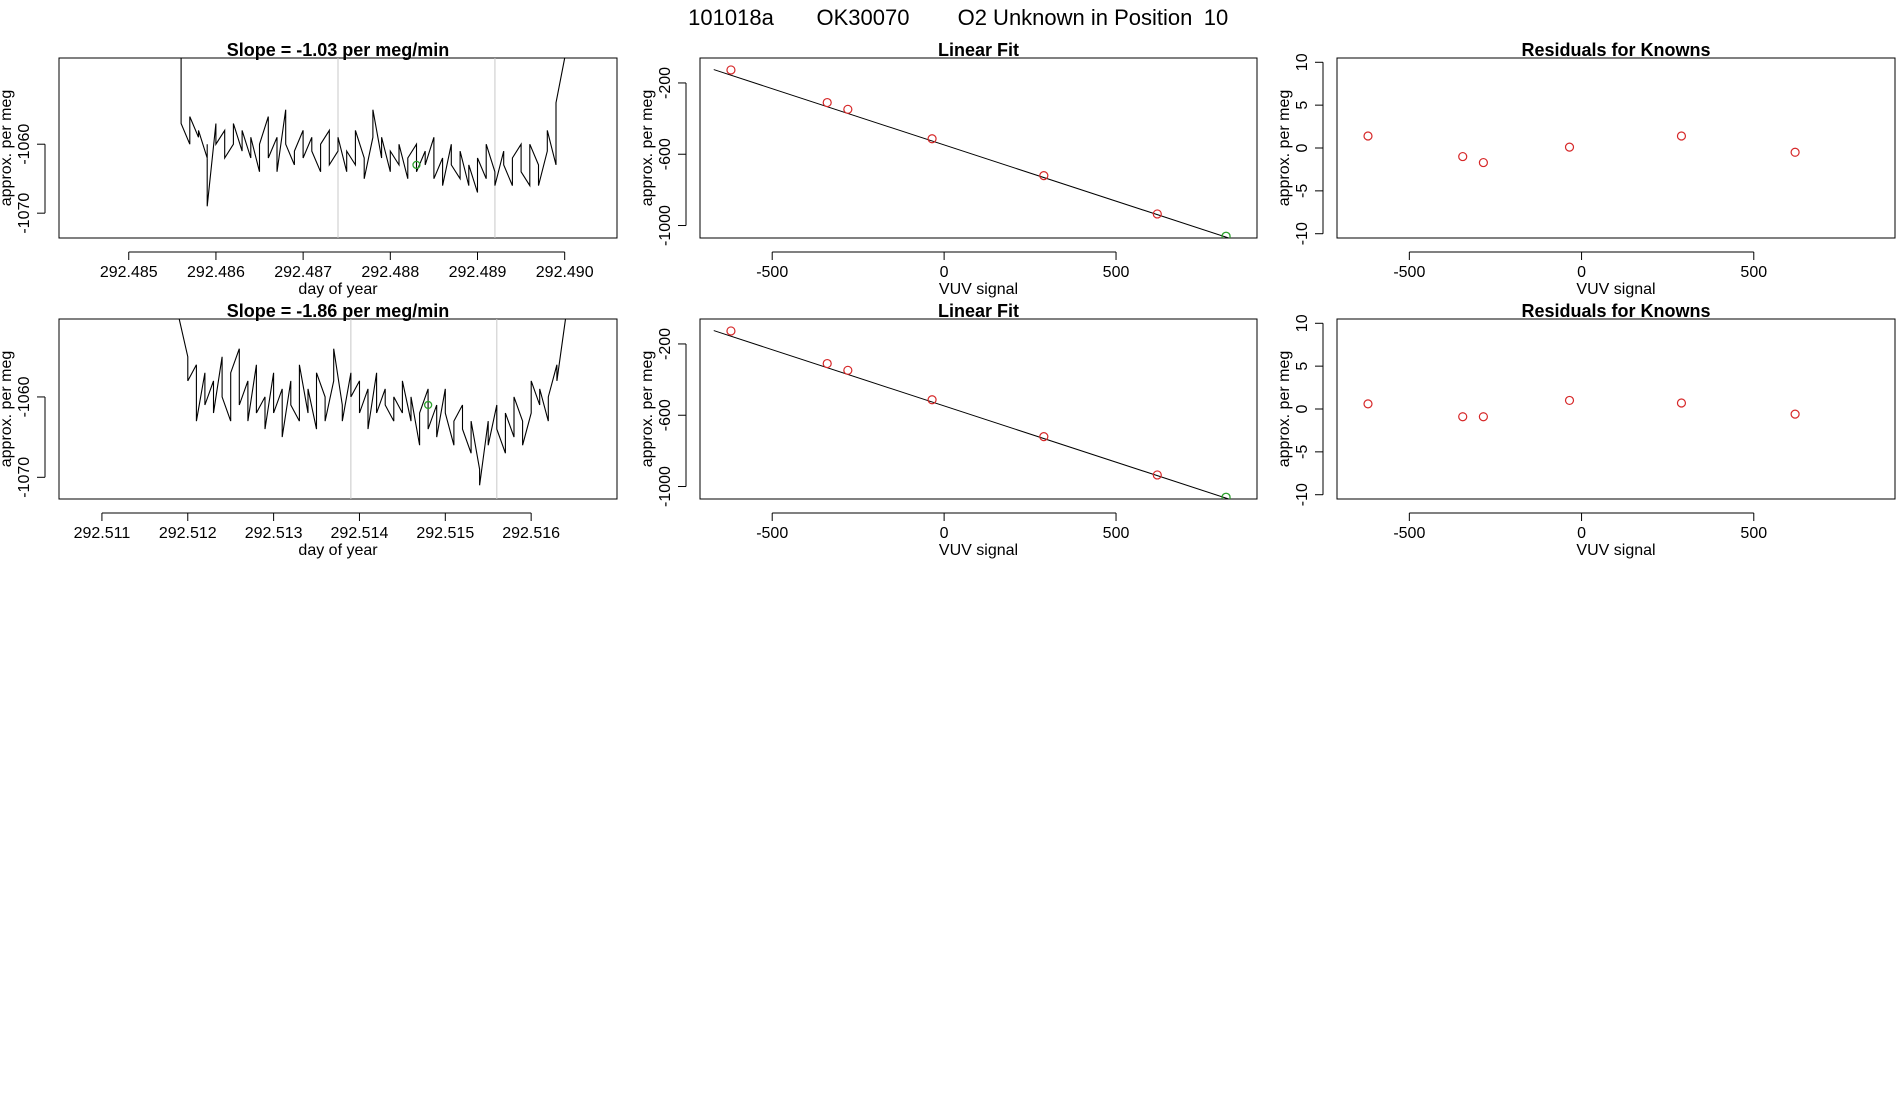 The image size is (1900, 1105). Describe the element at coordinates (338, 50) in the screenshot. I see `chart-title: Slope = -1.03 per meg/min` at that location.